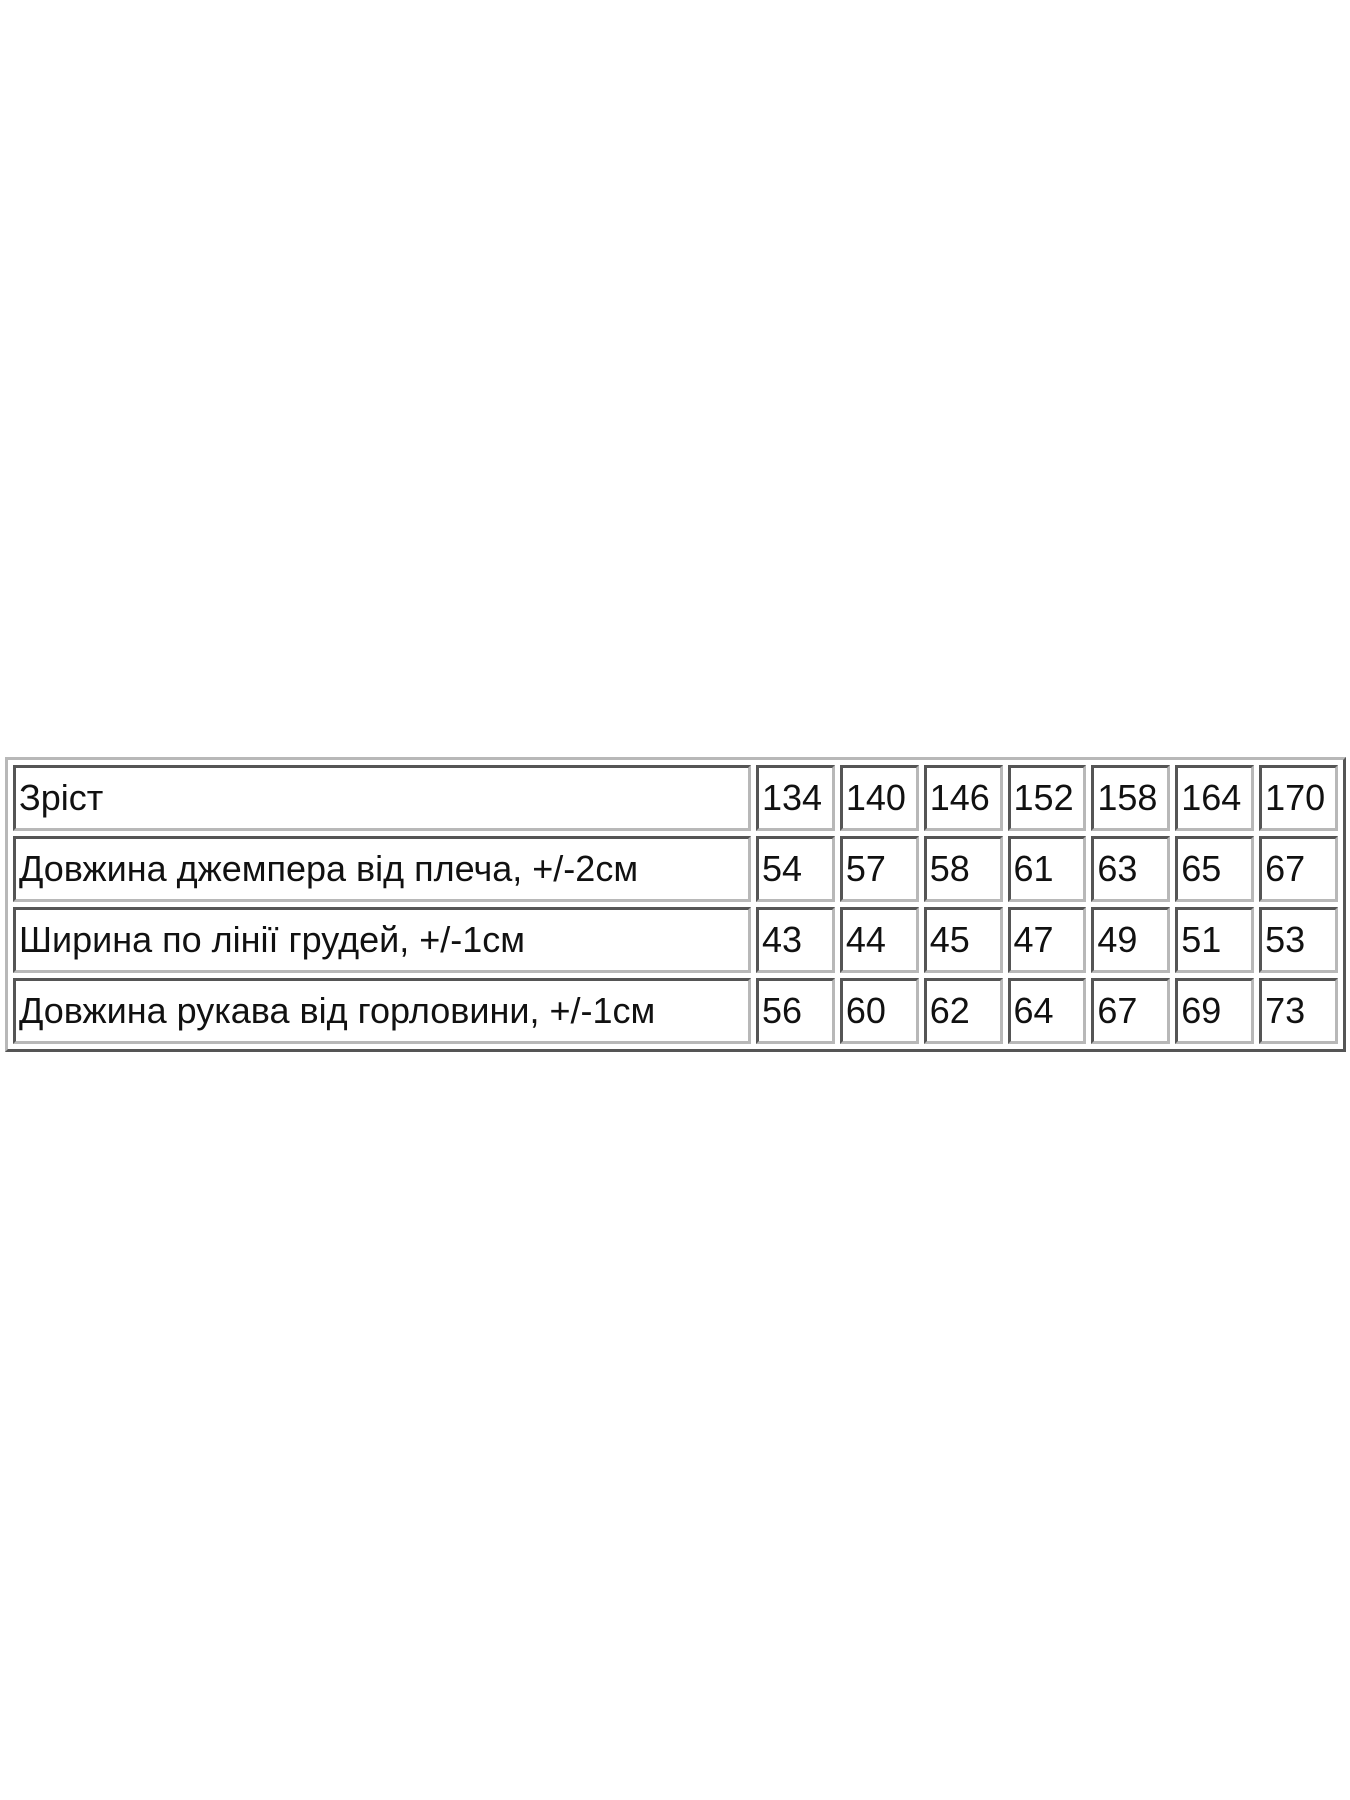  I want to click on height-value-cell: 134, so click(795, 798).